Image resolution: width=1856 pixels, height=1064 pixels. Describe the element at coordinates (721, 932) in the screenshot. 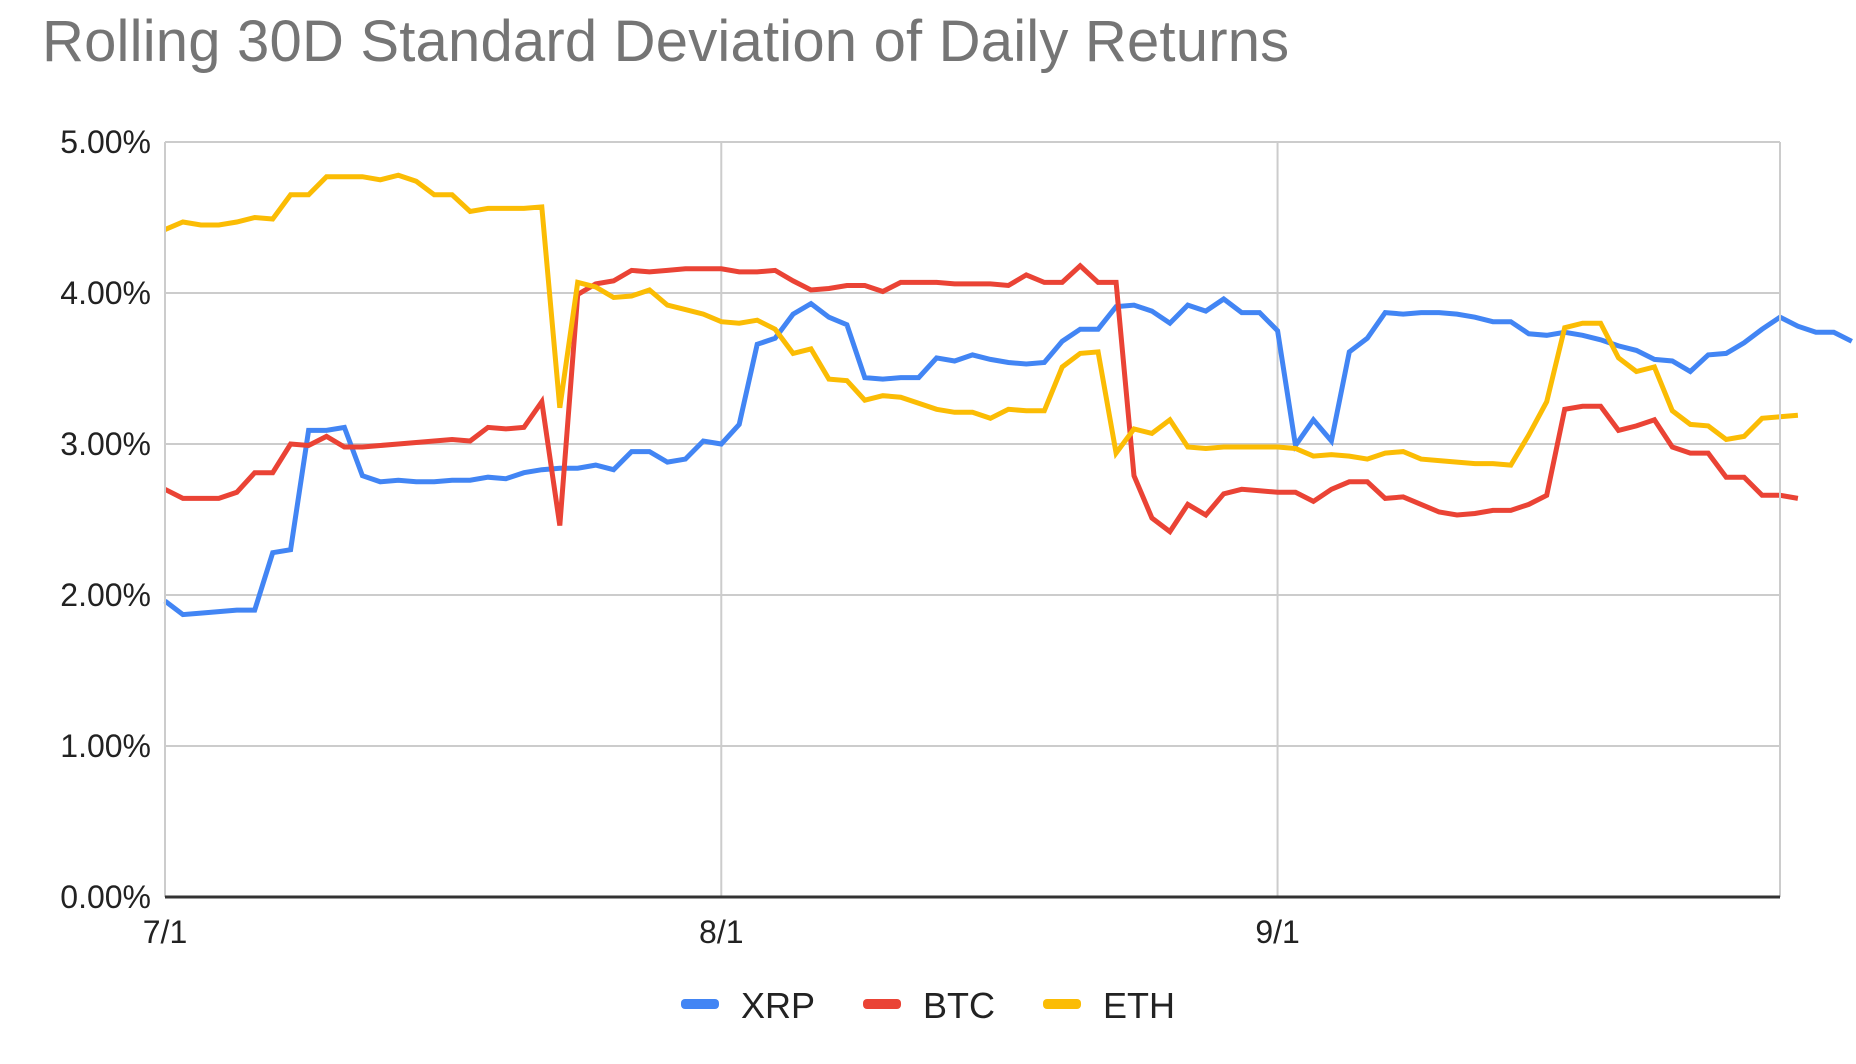

I see `x-tick-label: 8/1` at that location.